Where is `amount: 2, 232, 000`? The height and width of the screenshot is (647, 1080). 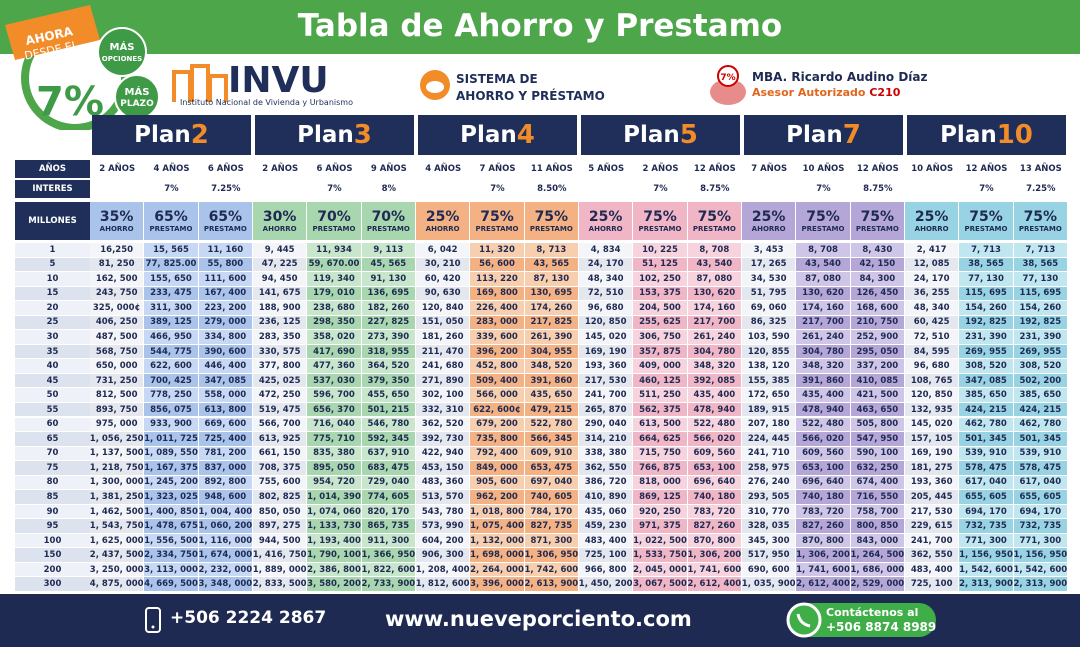
amount: 2, 232, 000 is located at coordinates (225, 570).